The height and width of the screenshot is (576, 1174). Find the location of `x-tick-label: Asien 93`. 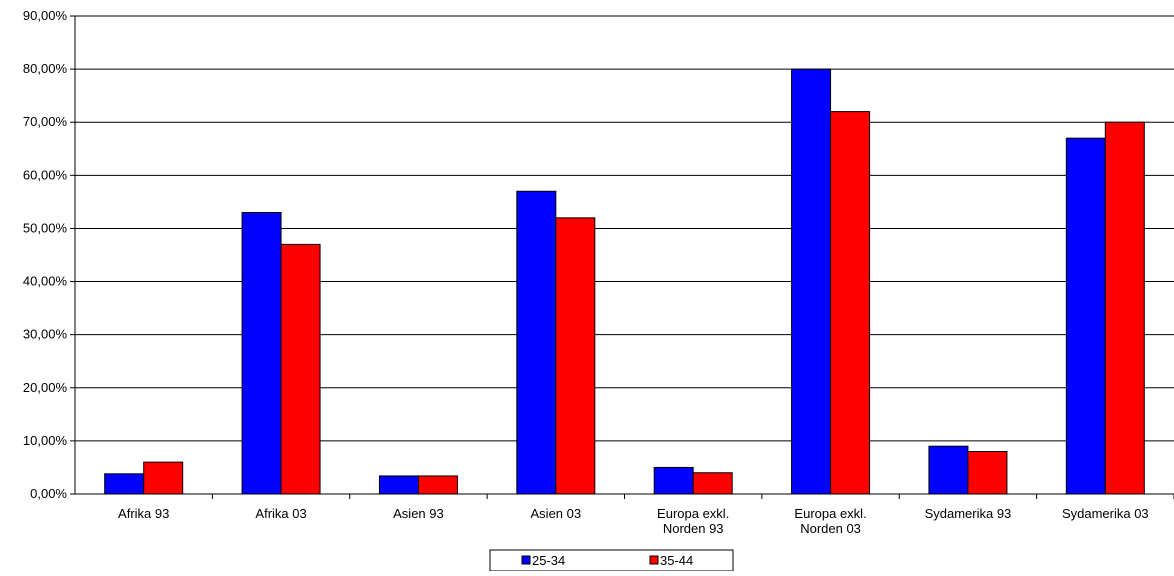

x-tick-label: Asien 93 is located at coordinates (418, 513).